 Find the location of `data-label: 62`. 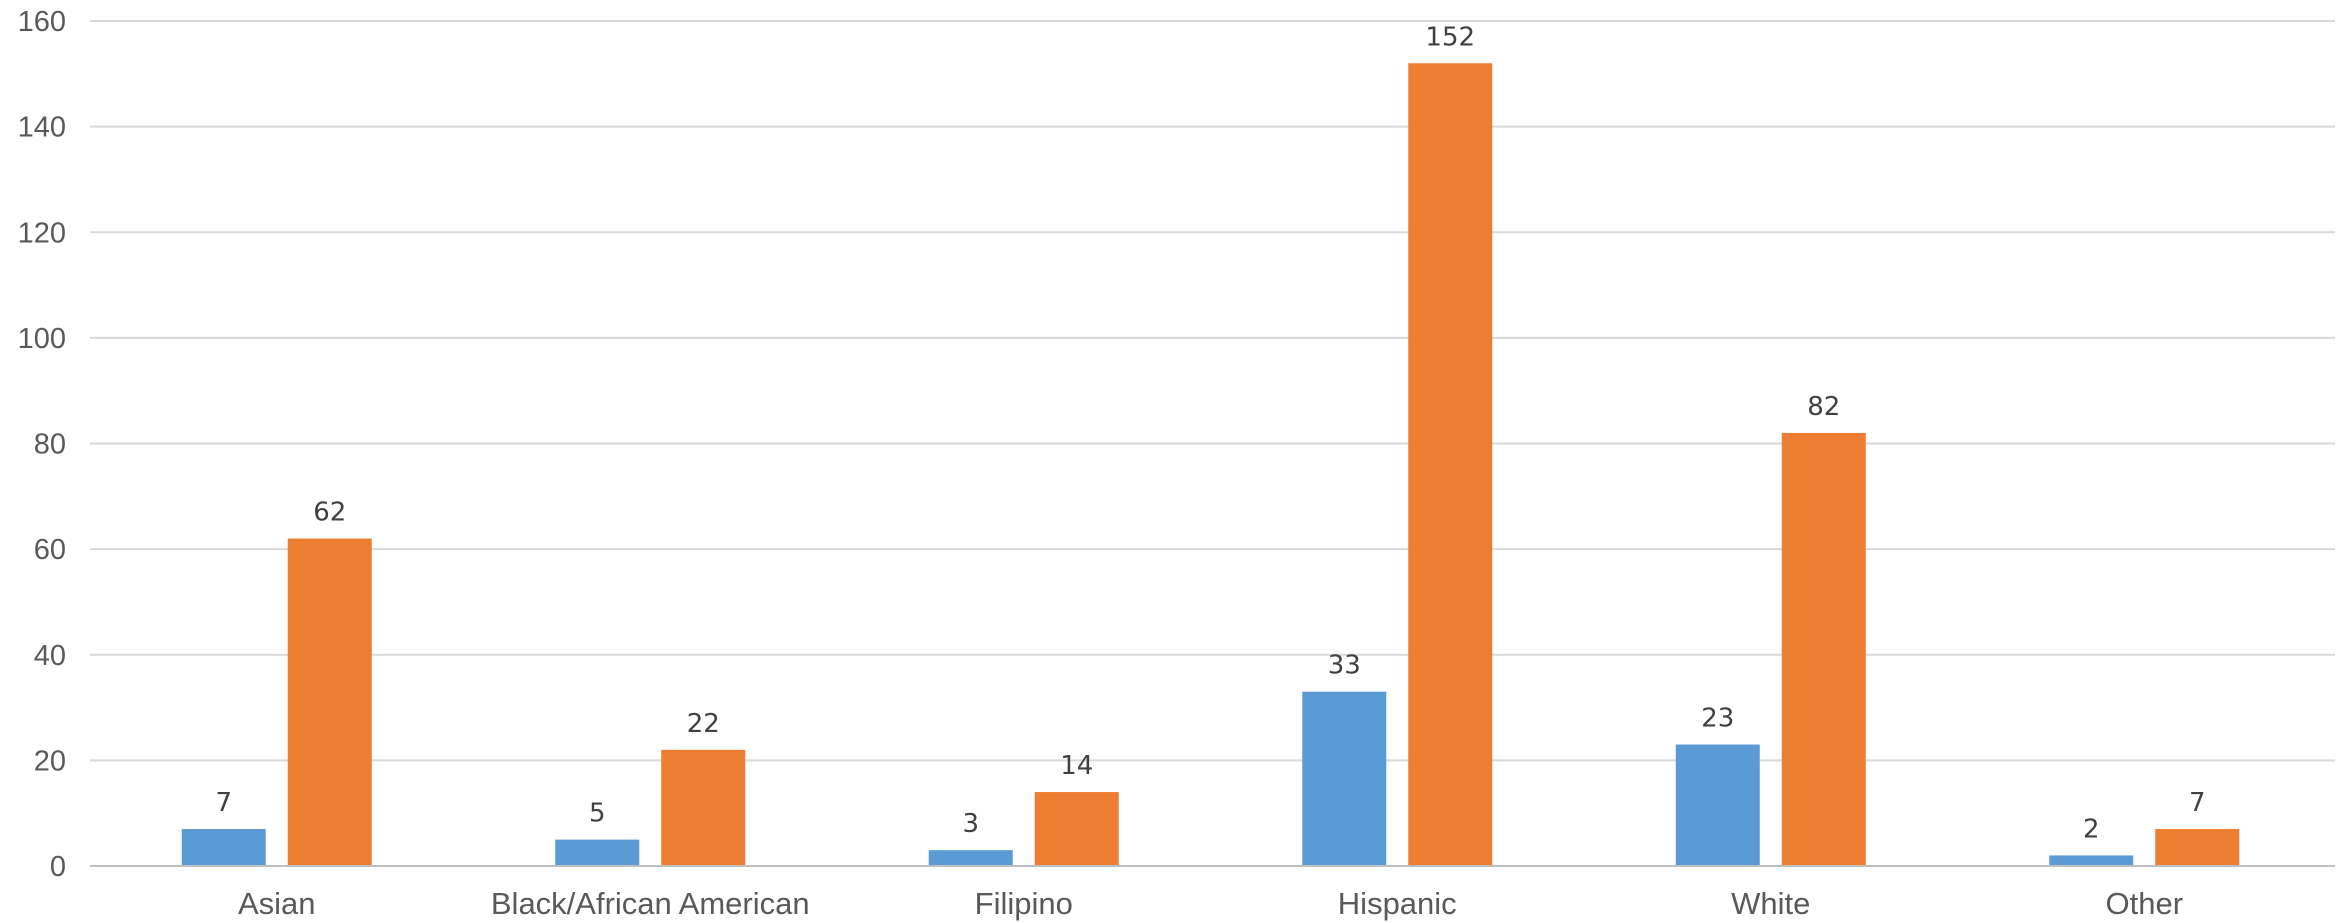

data-label: 62 is located at coordinates (329, 513).